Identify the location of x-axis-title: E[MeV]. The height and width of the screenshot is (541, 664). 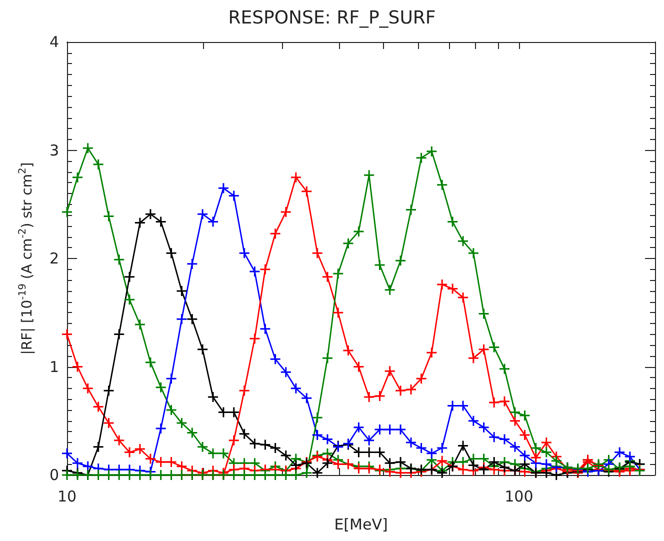
(361, 525).